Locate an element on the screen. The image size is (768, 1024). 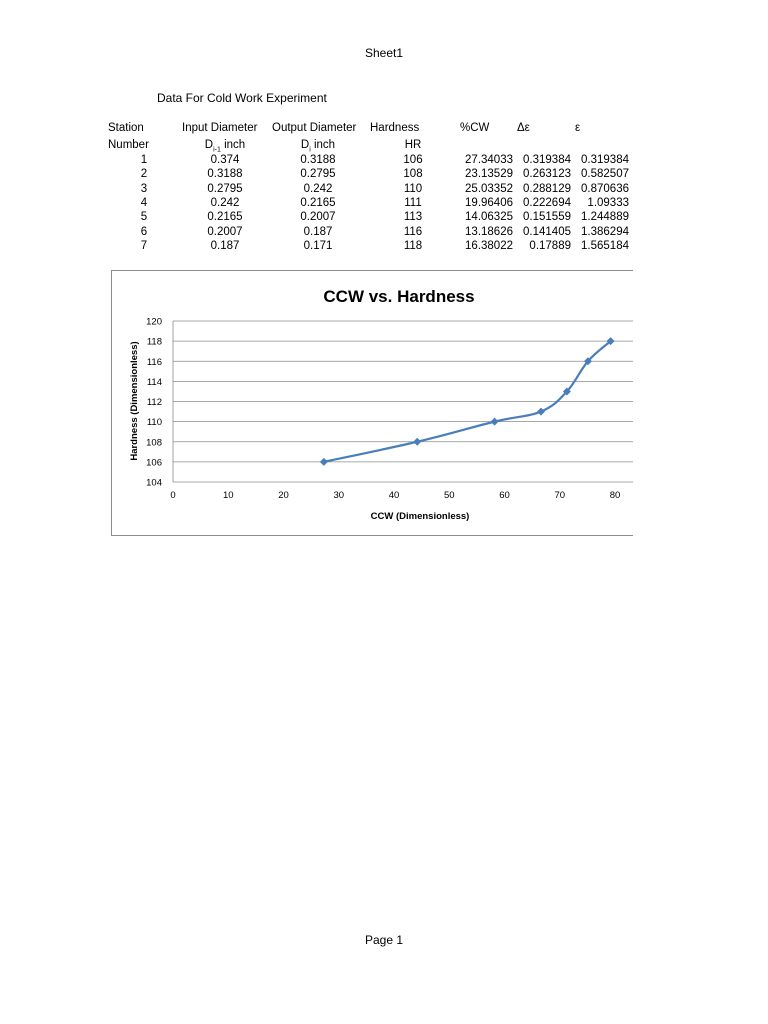
table-cell: 7 is located at coordinates (144, 245).